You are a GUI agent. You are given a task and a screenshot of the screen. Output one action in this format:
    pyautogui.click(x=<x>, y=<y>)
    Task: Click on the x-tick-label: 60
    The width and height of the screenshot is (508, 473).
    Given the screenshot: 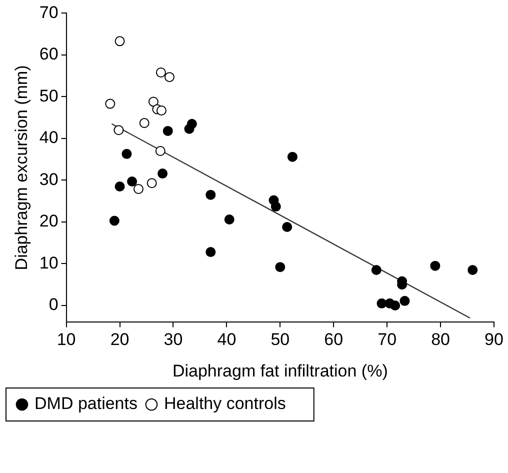 What is the action you would take?
    pyautogui.click(x=334, y=340)
    